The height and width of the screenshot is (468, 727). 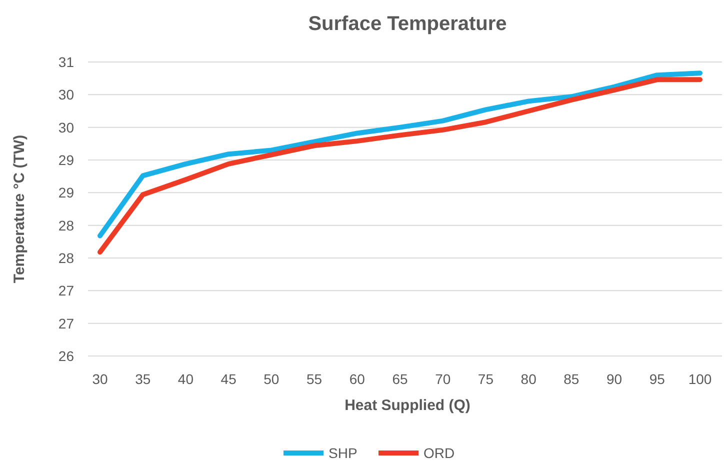 I want to click on x-tick-label: 65, so click(x=400, y=379).